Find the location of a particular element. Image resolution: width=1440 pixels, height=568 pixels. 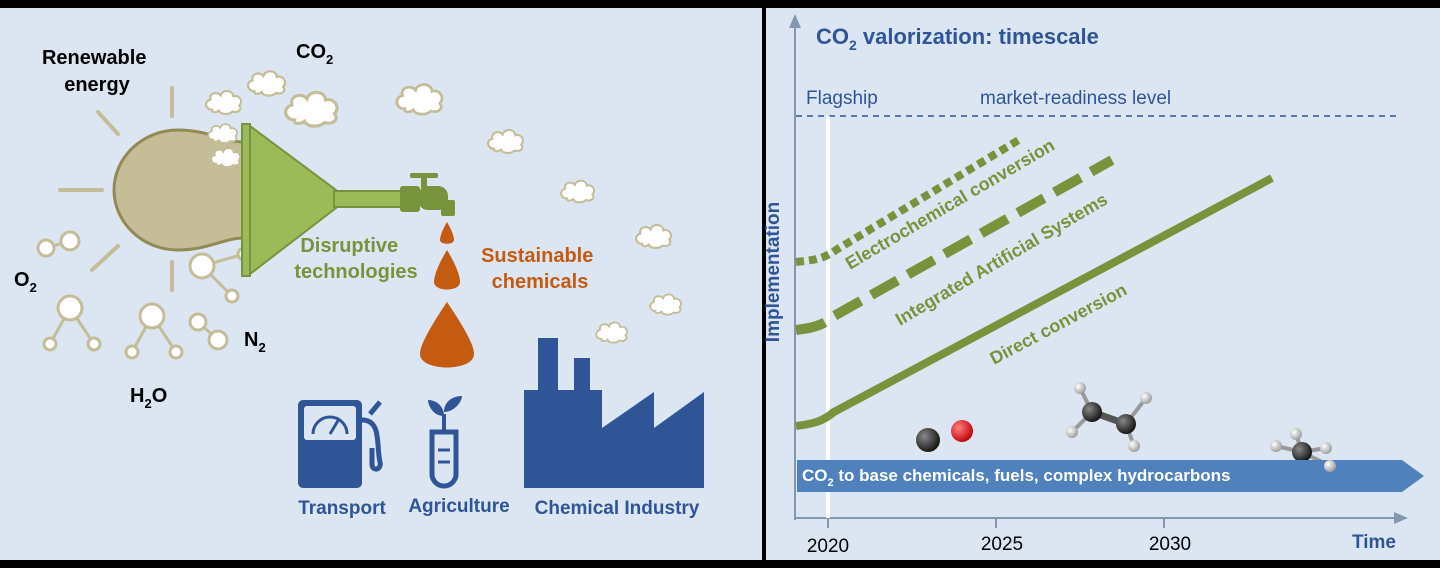

molecule-icons is located at coordinates (144, 295).